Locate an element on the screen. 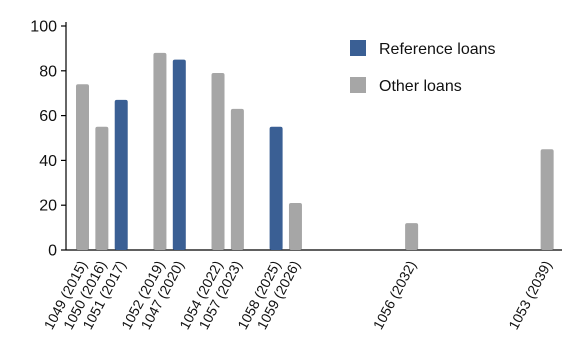  x-tick-label: 1056 (2032) is located at coordinates (395, 295).